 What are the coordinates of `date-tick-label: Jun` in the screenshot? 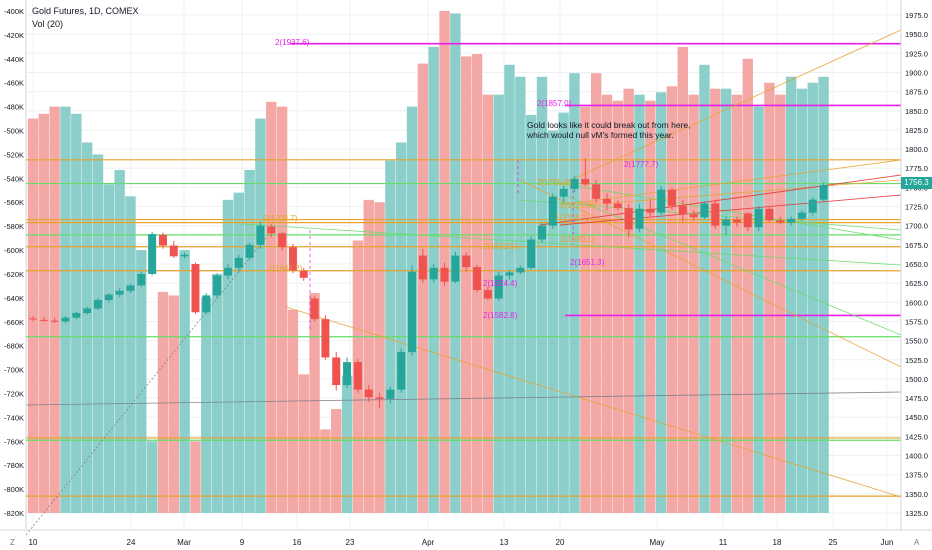 It's located at (887, 542).